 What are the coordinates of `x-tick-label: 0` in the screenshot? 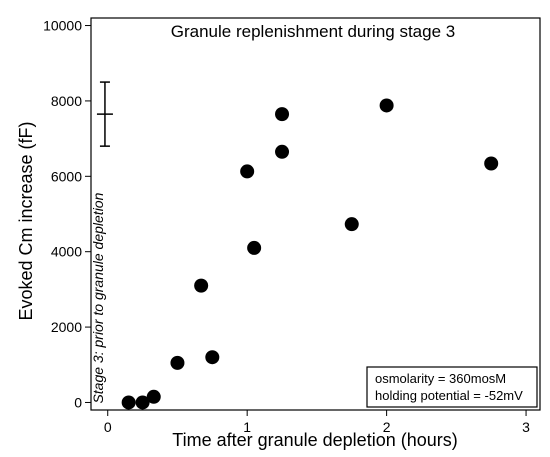 It's located at (108, 427).